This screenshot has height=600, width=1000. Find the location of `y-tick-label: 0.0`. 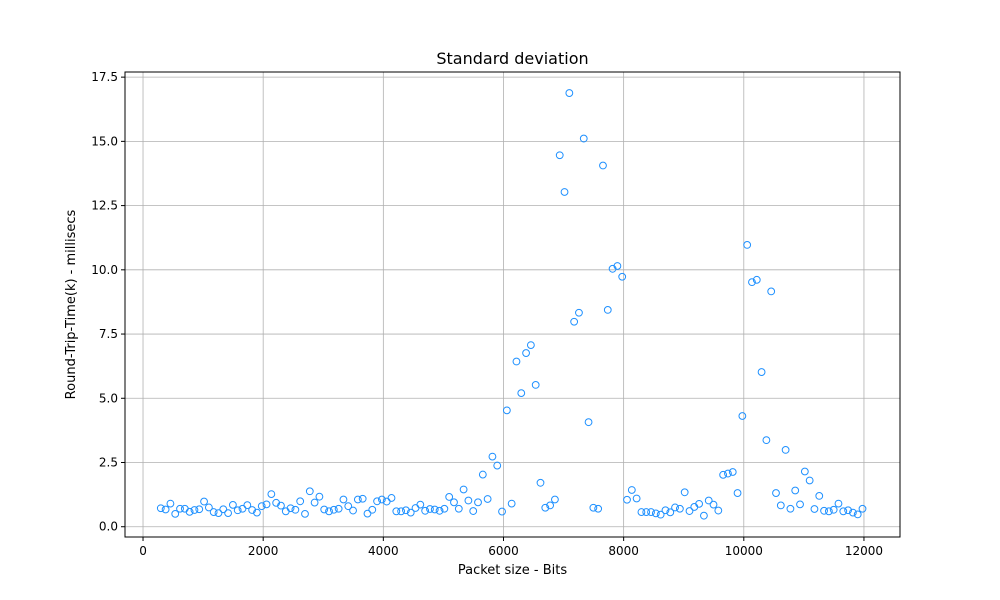

y-tick-label: 0.0 is located at coordinates (108, 527).